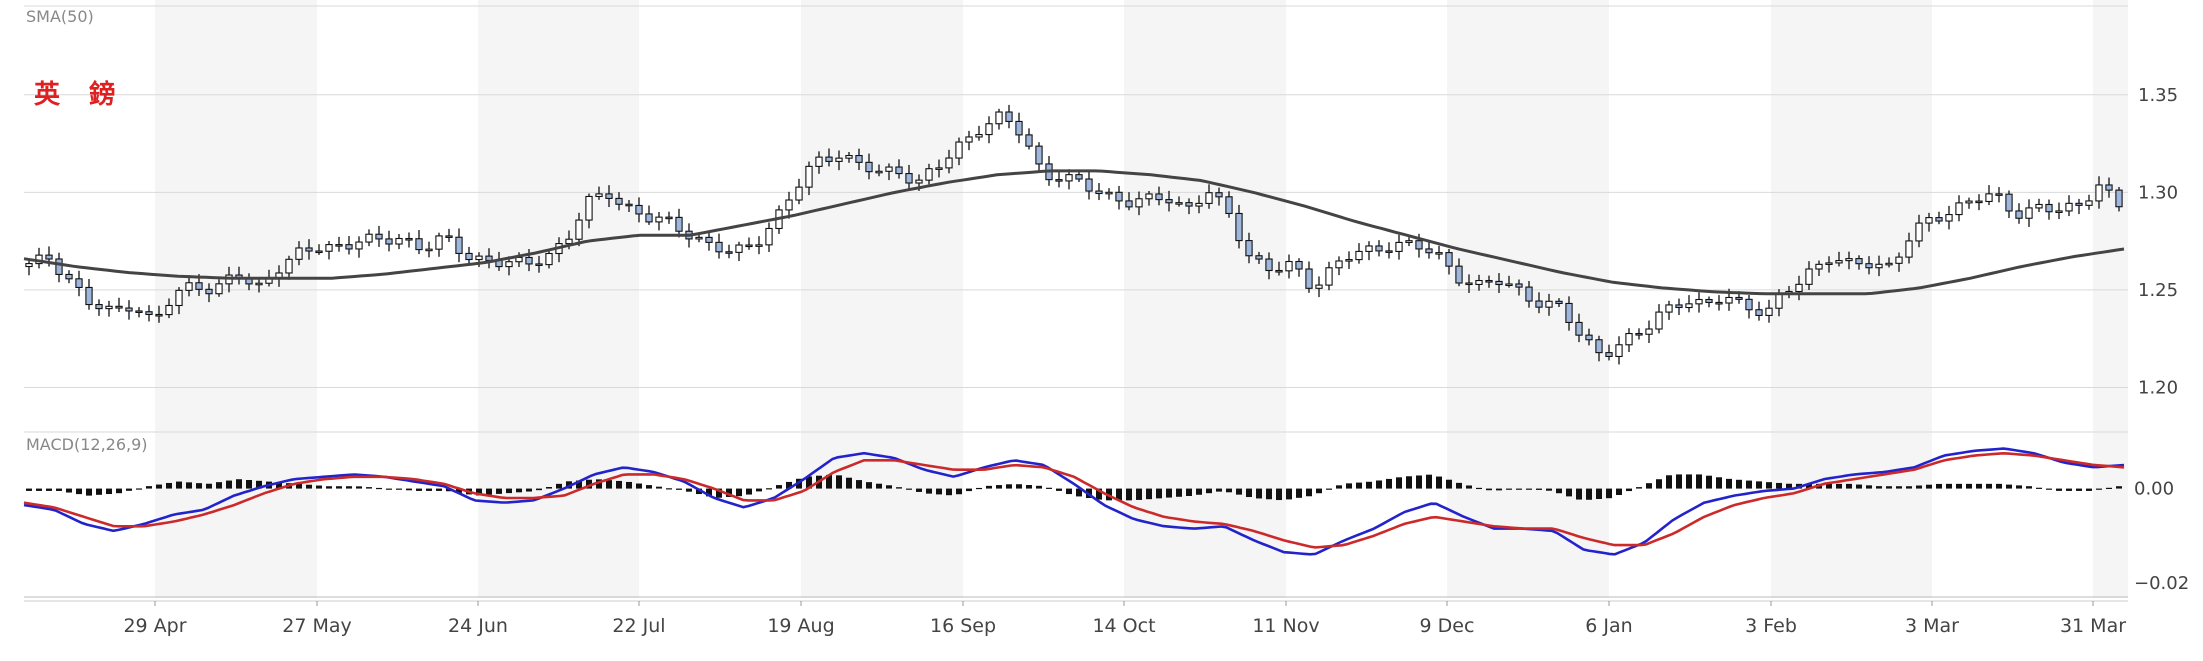  What do you see at coordinates (2158, 387) in the screenshot?
I see `price-tick-label: 1.20` at bounding box center [2158, 387].